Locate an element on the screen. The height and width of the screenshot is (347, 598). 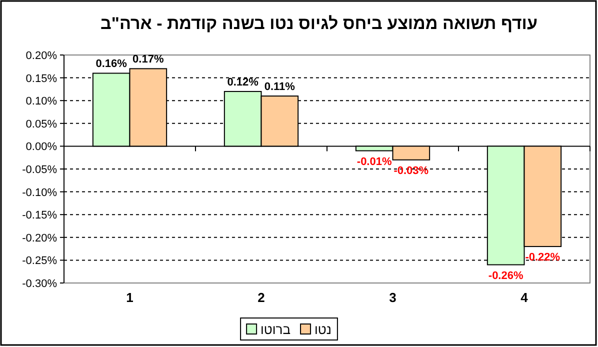
y-tick-label: 0.20% is located at coordinates (42, 56).